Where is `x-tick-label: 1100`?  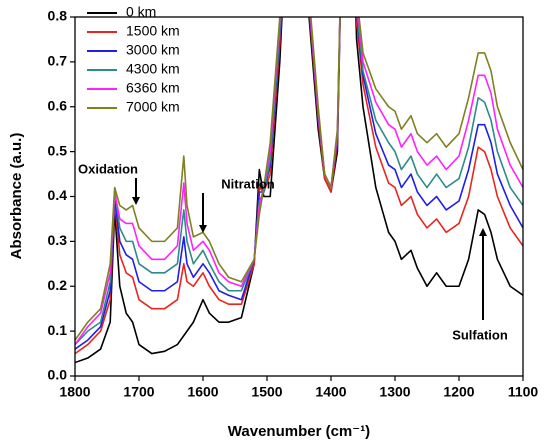
x-tick-label: 1100 is located at coordinates (523, 392).